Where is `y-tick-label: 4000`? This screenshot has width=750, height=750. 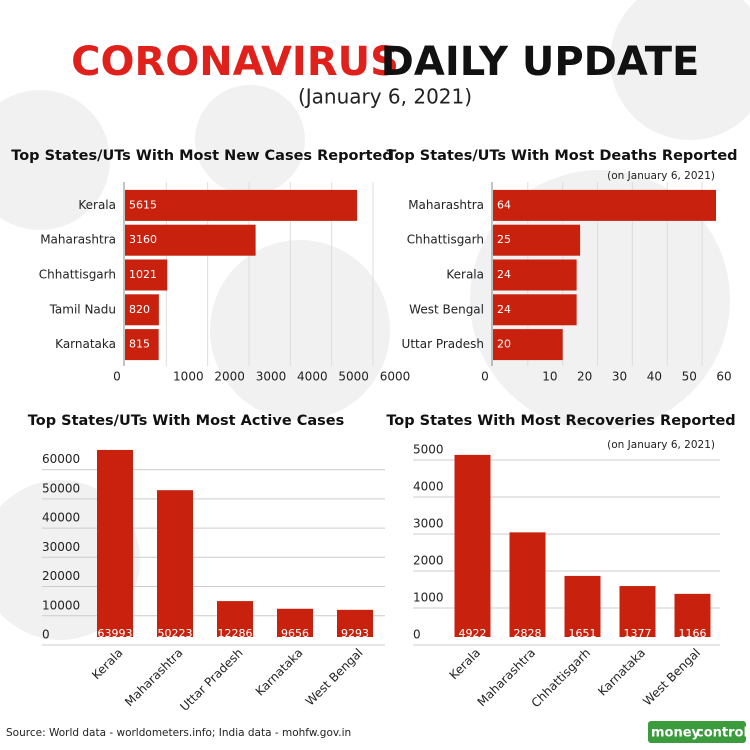 y-tick-label: 4000 is located at coordinates (428, 487).